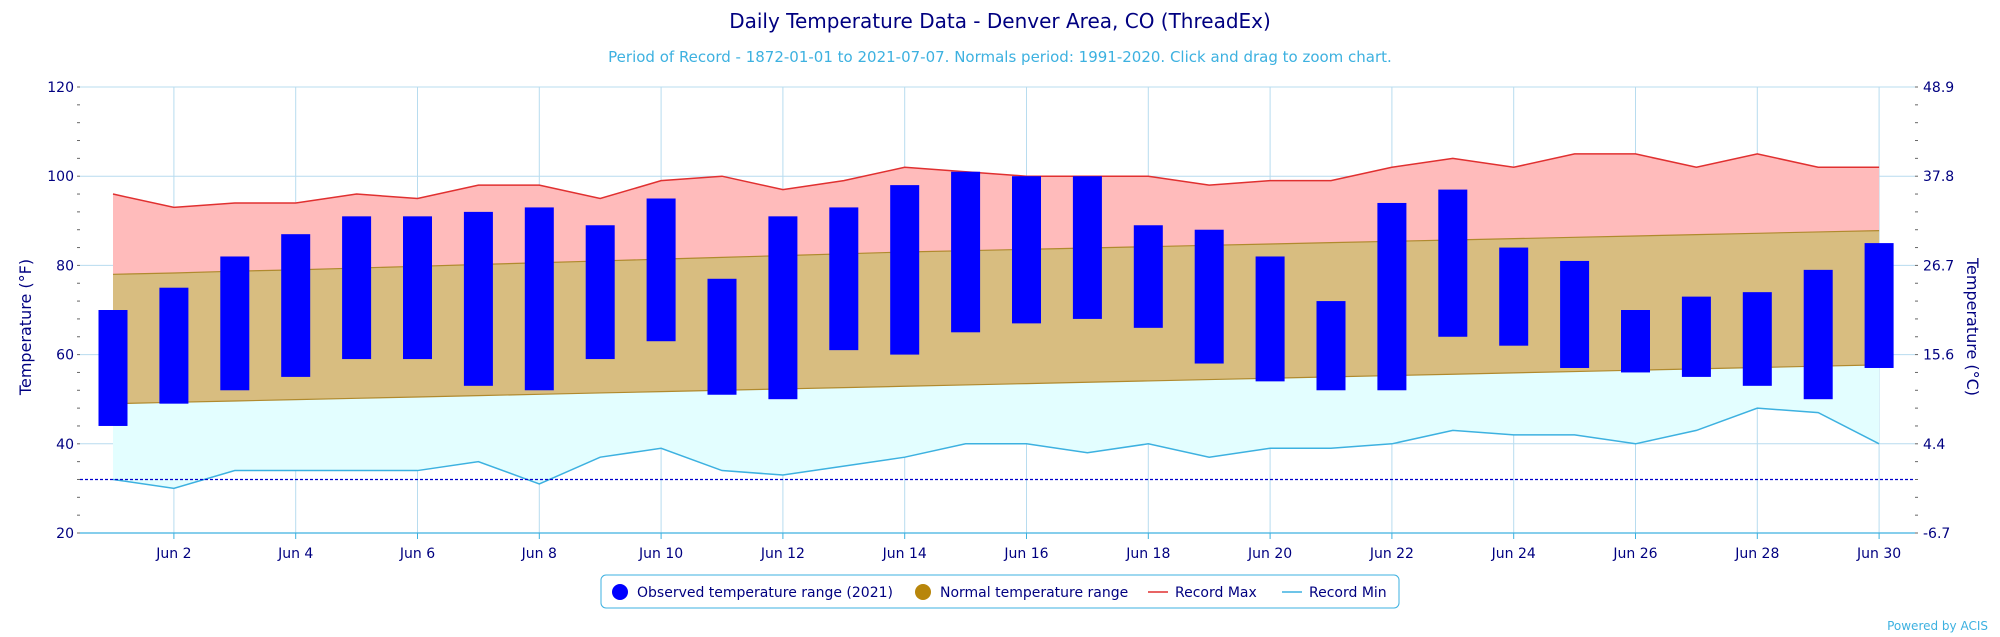  Describe the element at coordinates (65, 266) in the screenshot. I see `y-tick-label: 80` at that location.